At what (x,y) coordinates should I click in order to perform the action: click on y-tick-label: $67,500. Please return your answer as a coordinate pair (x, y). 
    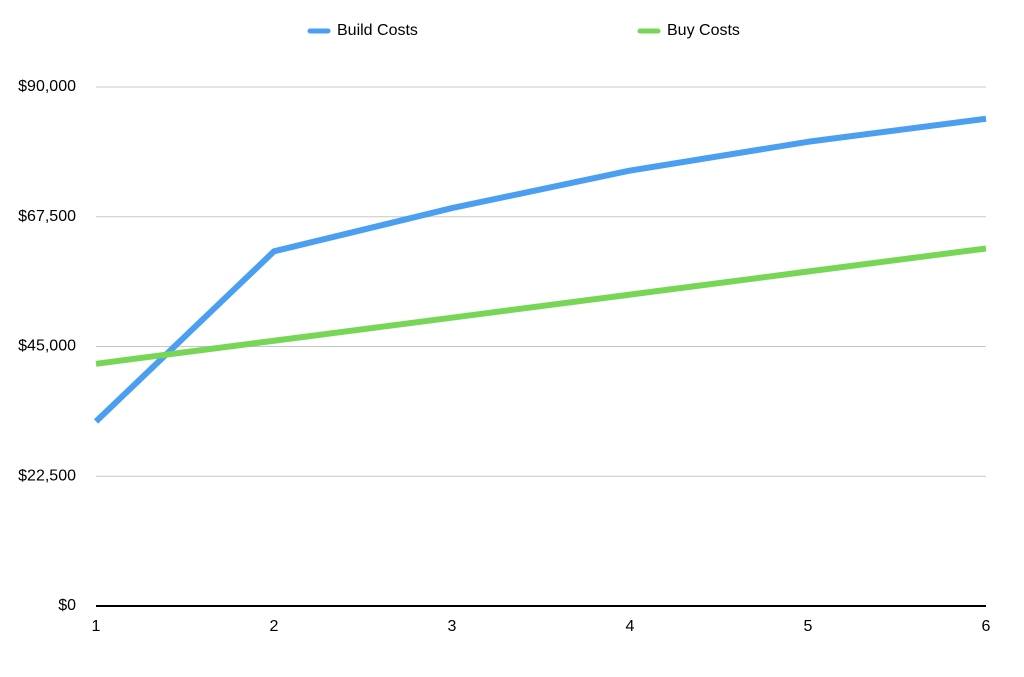
    Looking at the image, I should click on (47, 216).